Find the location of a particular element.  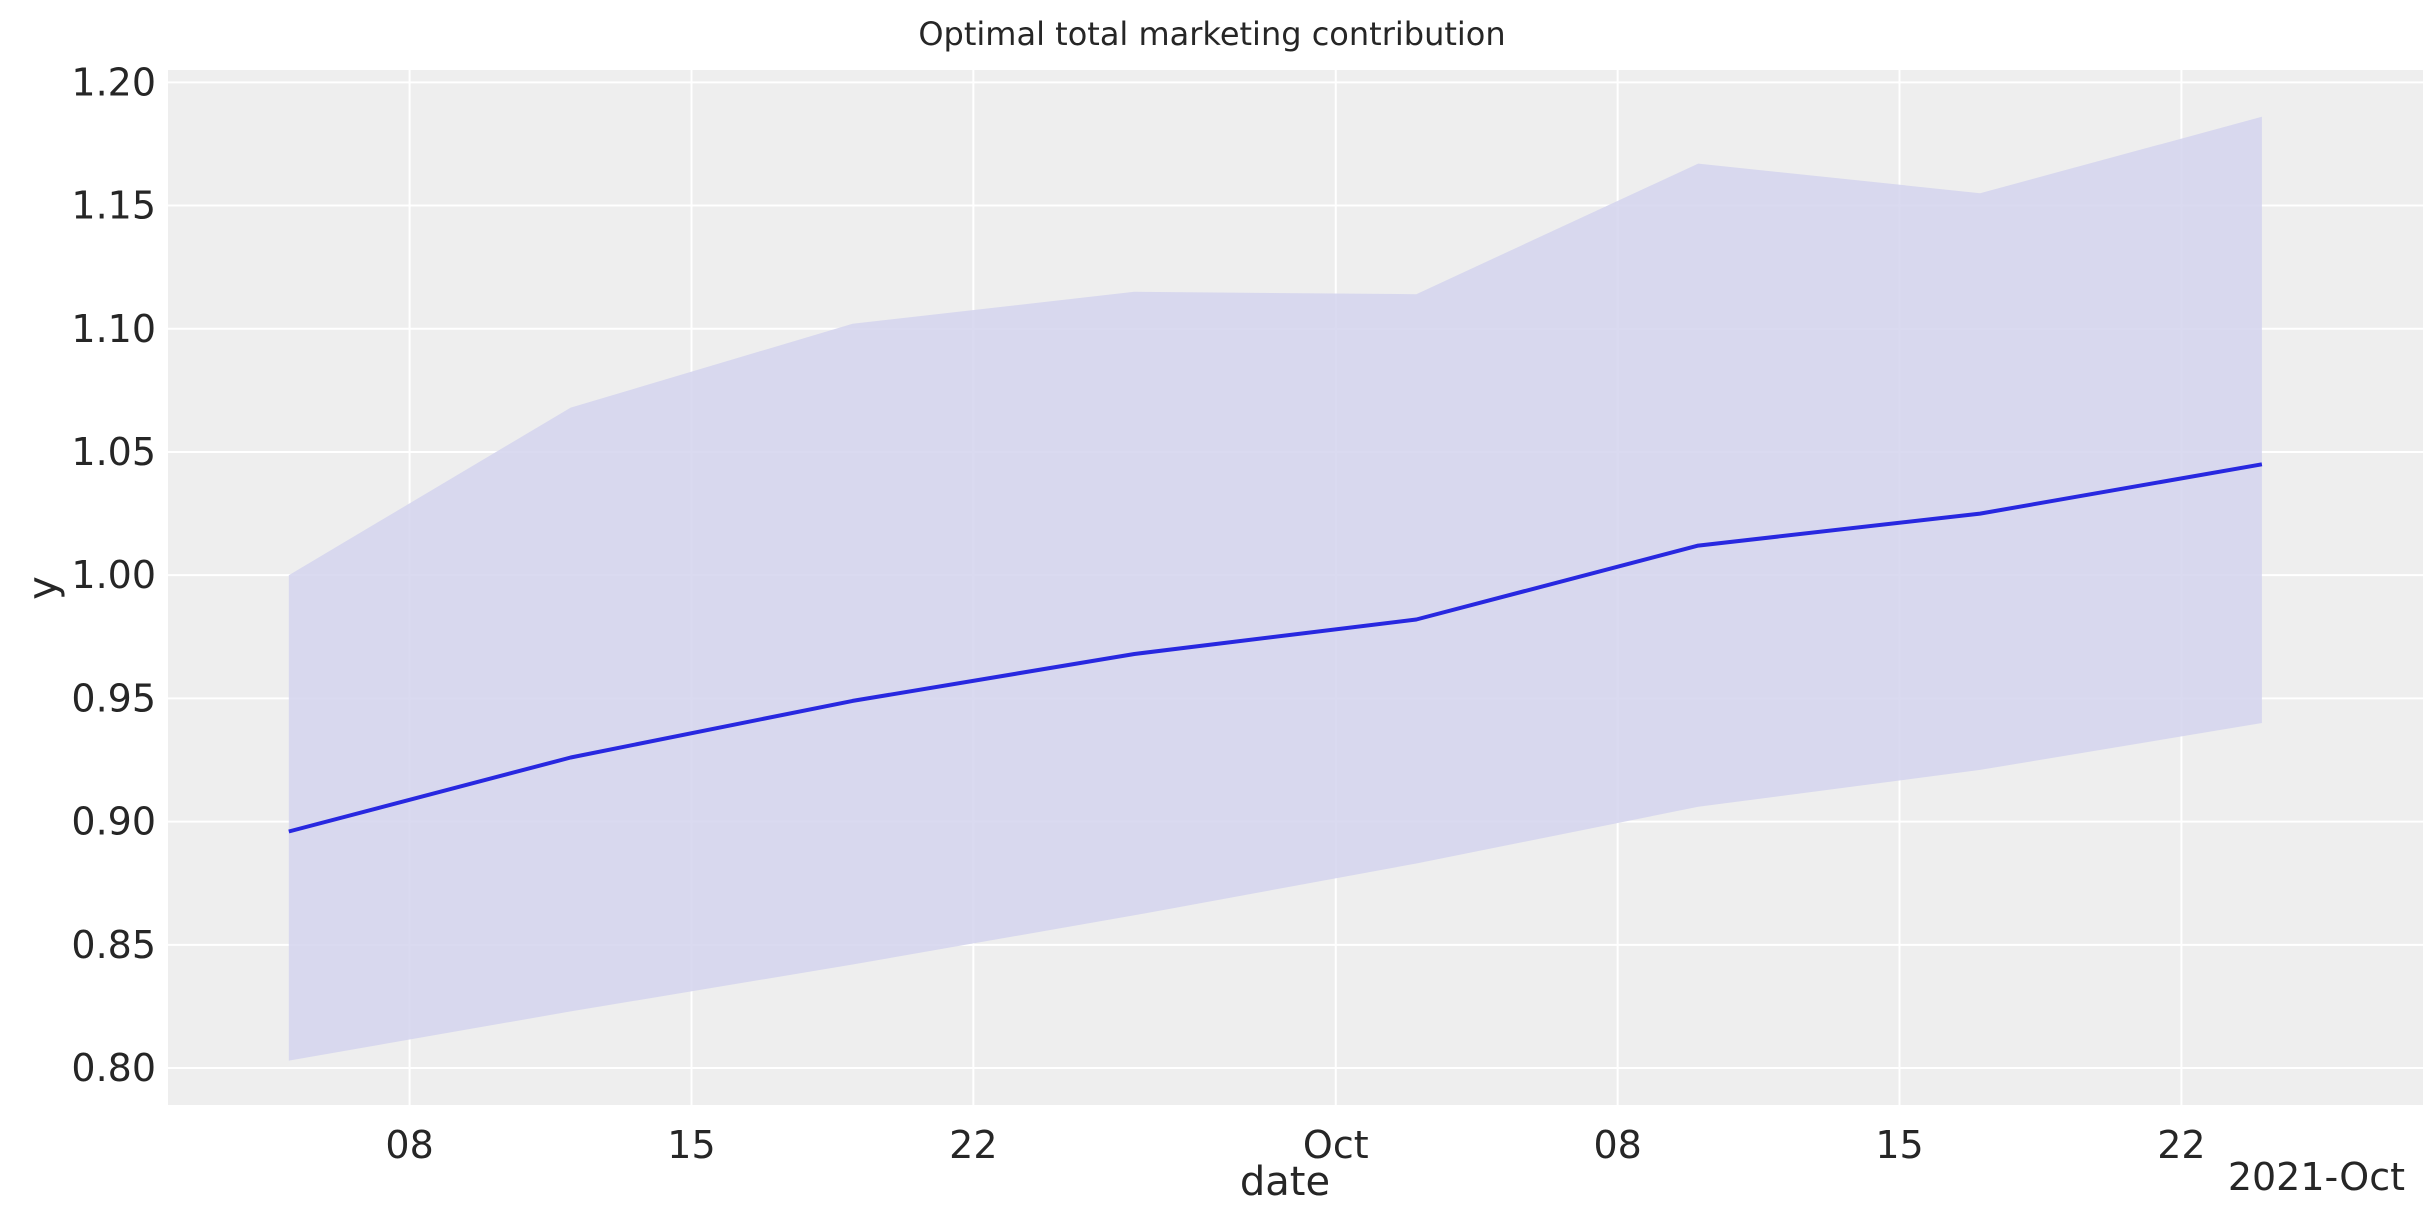

y-tick-label: 1.05 is located at coordinates (113, 452).